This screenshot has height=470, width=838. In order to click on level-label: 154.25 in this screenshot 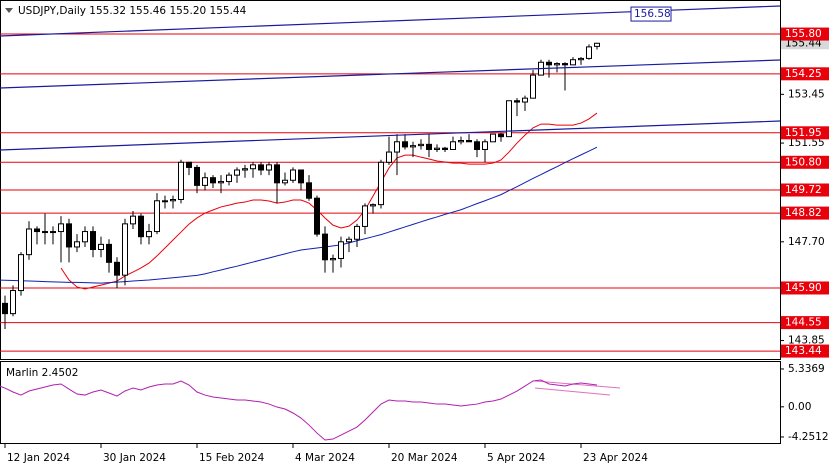, I will do `click(803, 74)`.